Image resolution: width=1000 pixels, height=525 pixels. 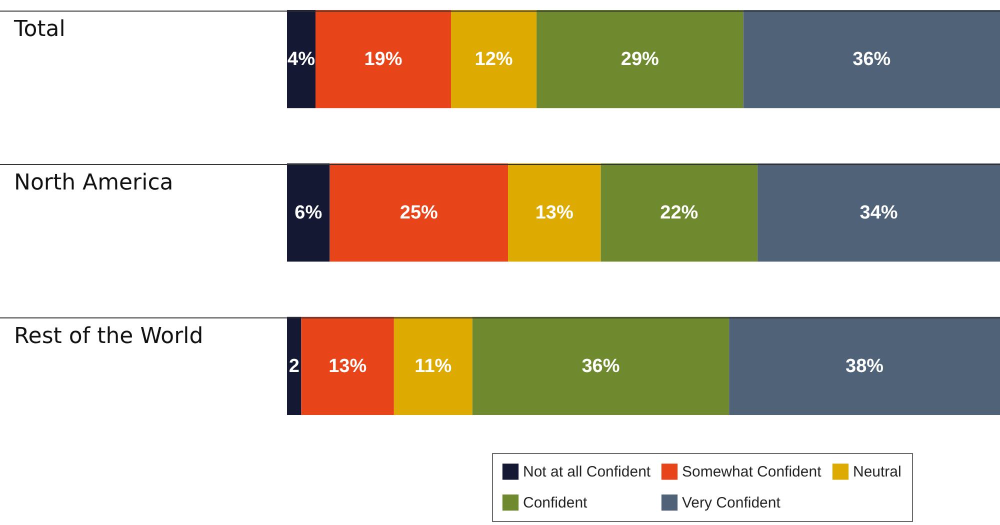 What do you see at coordinates (555, 503) in the screenshot?
I see `legend-label: Confident` at bounding box center [555, 503].